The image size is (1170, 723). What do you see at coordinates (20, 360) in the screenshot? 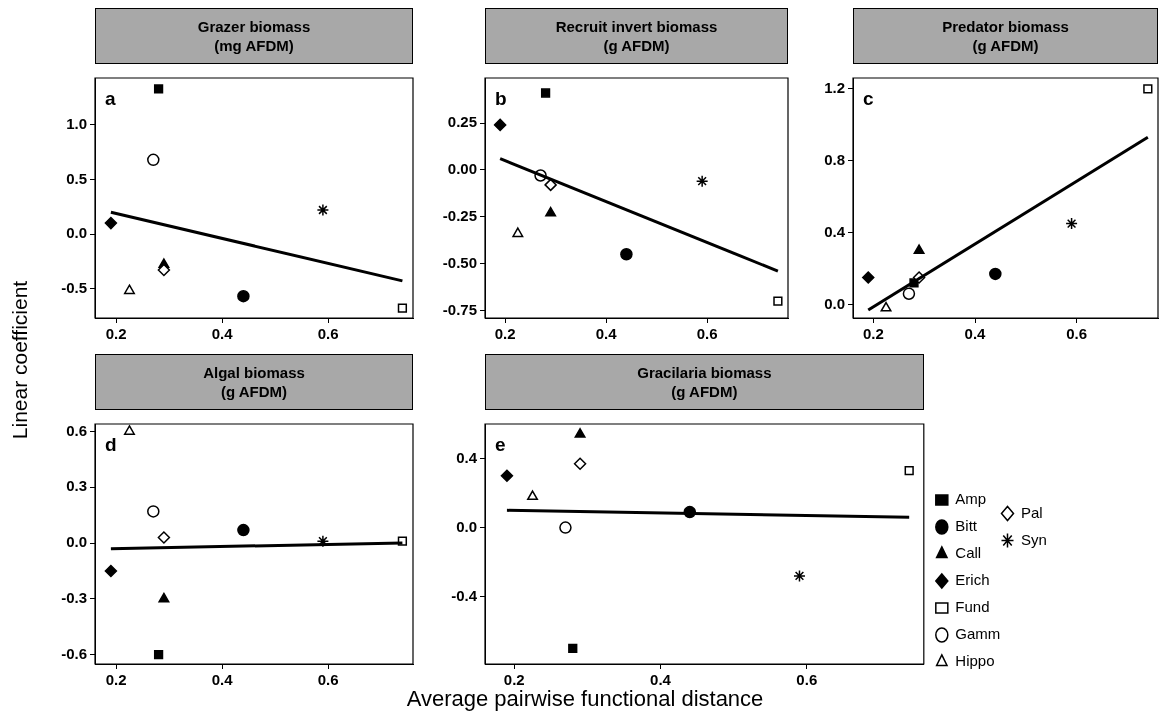
I see `y-axis-title: Linear coefficient` at bounding box center [20, 360].